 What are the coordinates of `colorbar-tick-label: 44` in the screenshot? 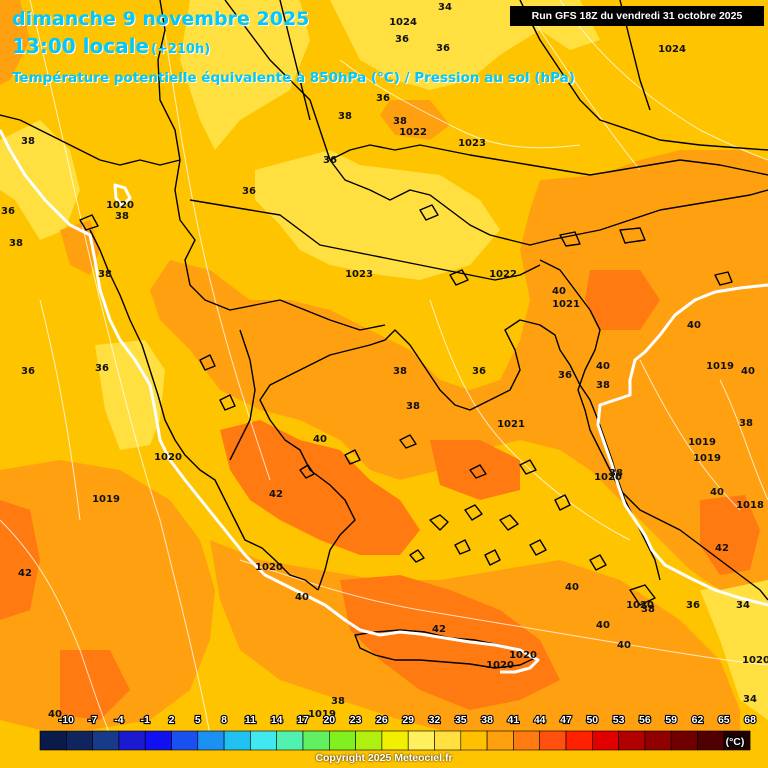 It's located at (540, 720).